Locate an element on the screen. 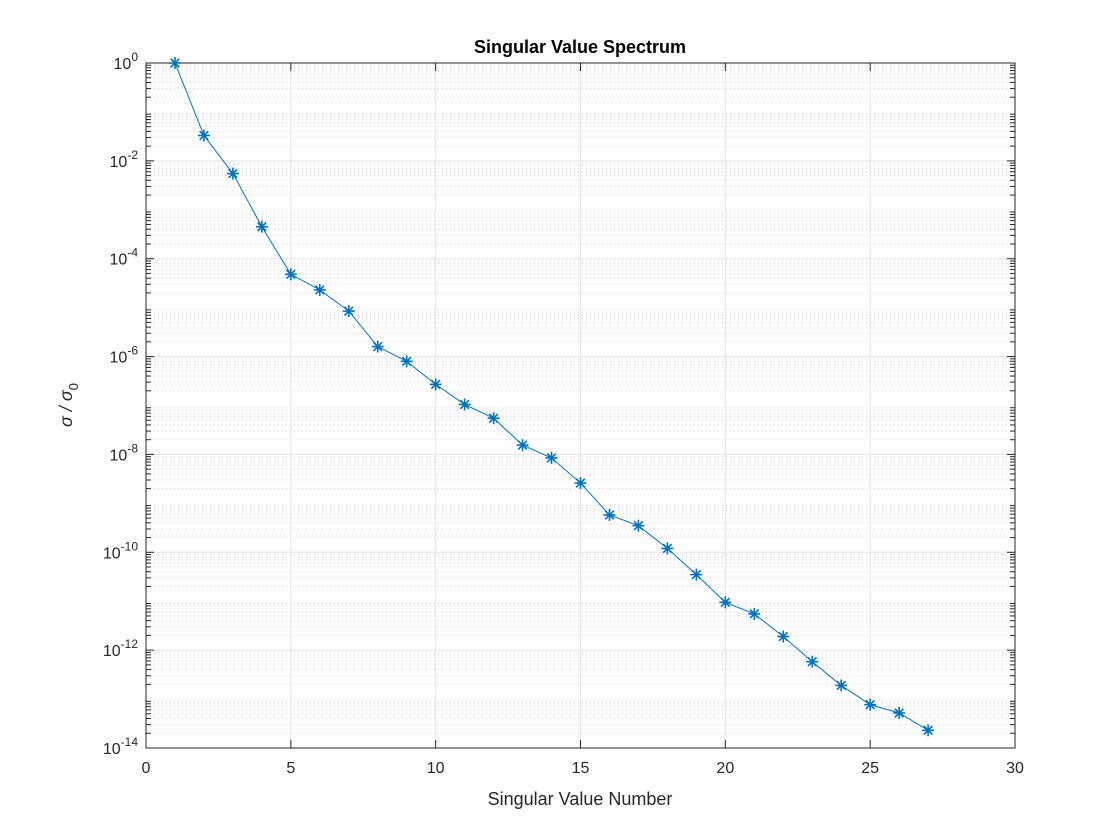  x-tick-label: 15 is located at coordinates (581, 768).